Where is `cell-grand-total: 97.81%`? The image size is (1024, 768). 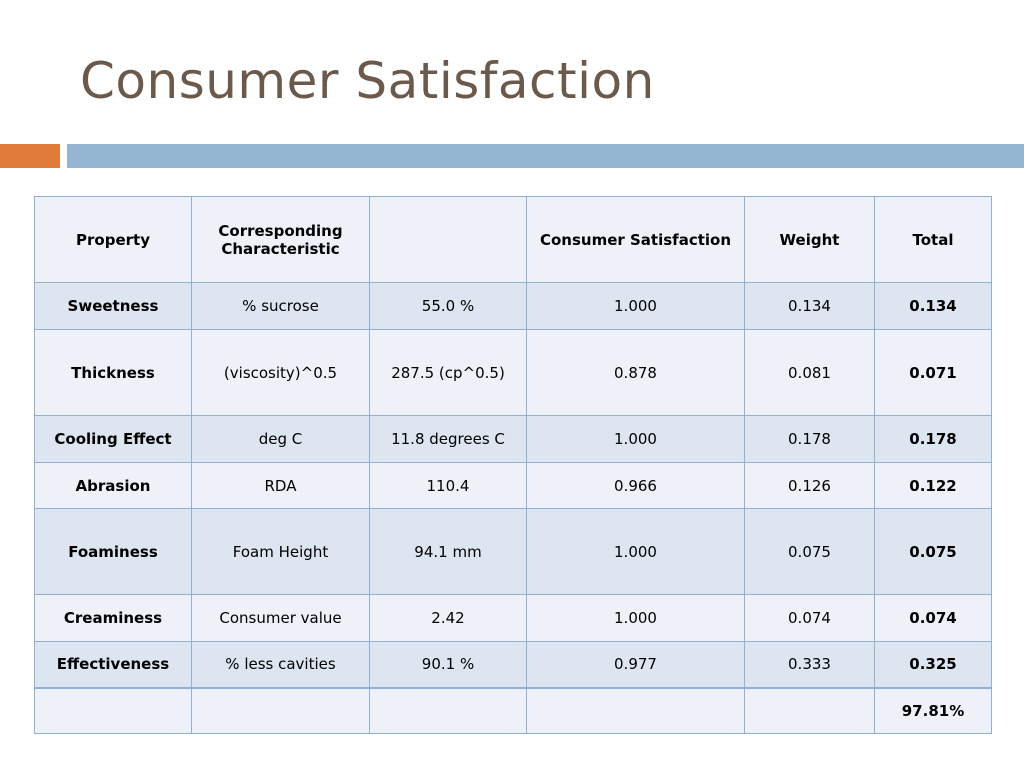 cell-grand-total: 97.81% is located at coordinates (933, 710).